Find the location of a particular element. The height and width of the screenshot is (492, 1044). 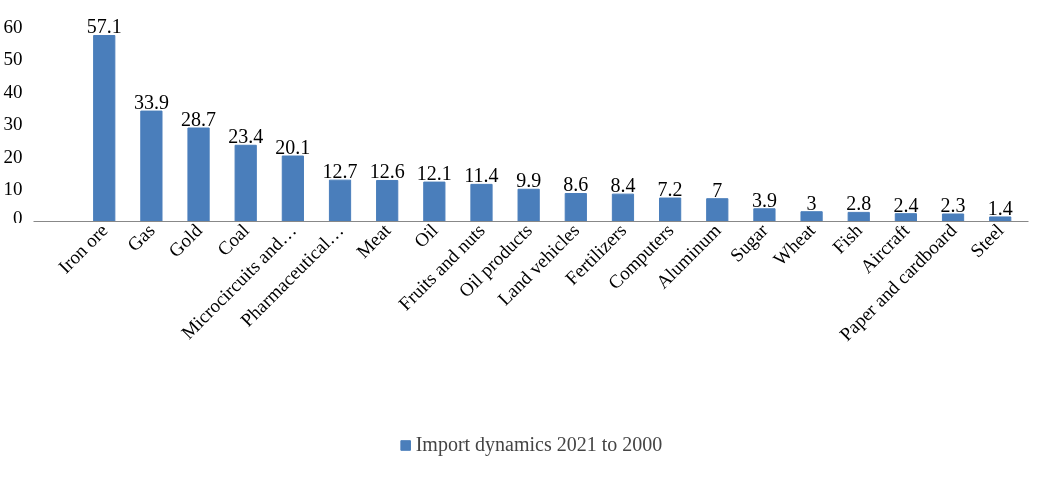

data-label: 9.9 is located at coordinates (529, 180).